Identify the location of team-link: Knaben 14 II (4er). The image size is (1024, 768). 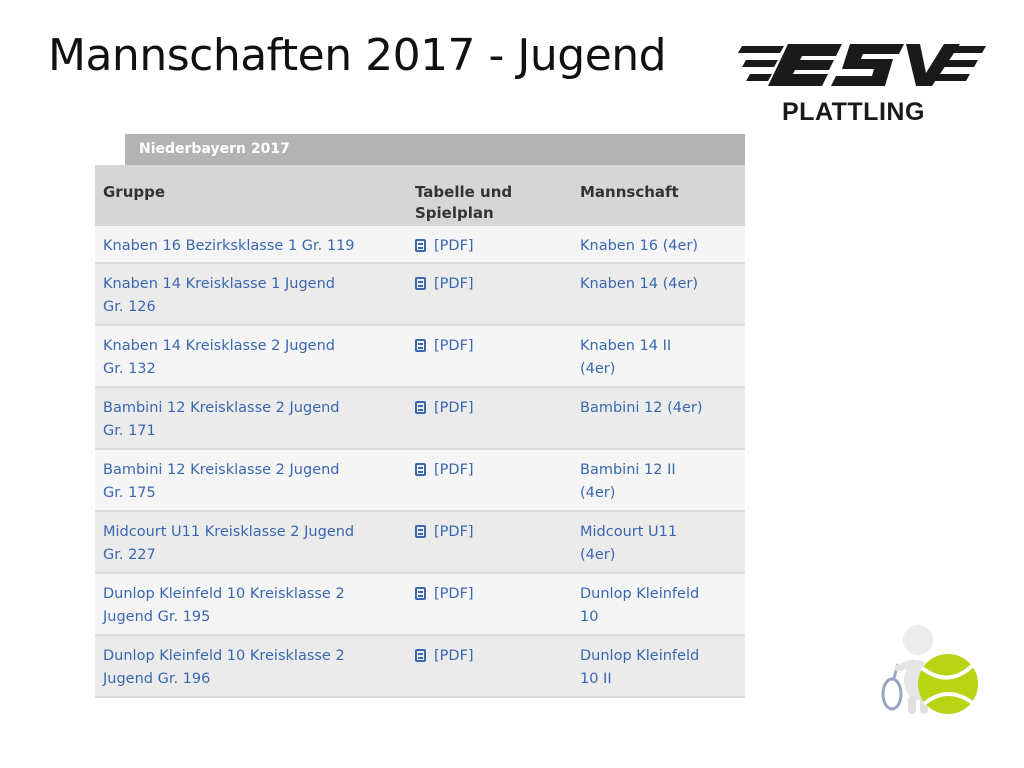
(662, 356).